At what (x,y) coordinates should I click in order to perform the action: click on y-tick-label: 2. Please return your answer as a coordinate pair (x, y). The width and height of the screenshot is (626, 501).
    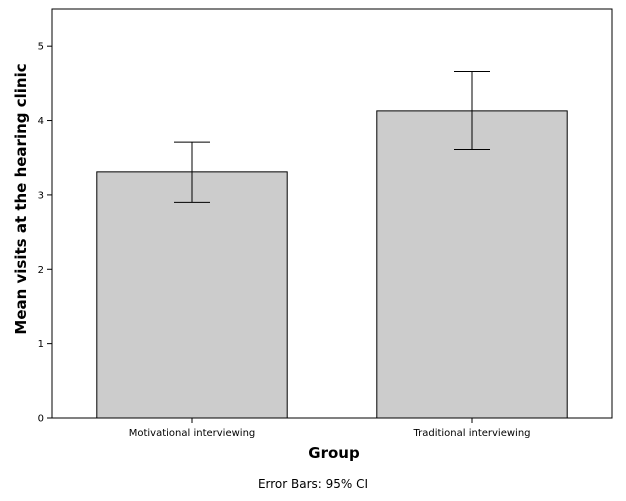
    Looking at the image, I should click on (41, 270).